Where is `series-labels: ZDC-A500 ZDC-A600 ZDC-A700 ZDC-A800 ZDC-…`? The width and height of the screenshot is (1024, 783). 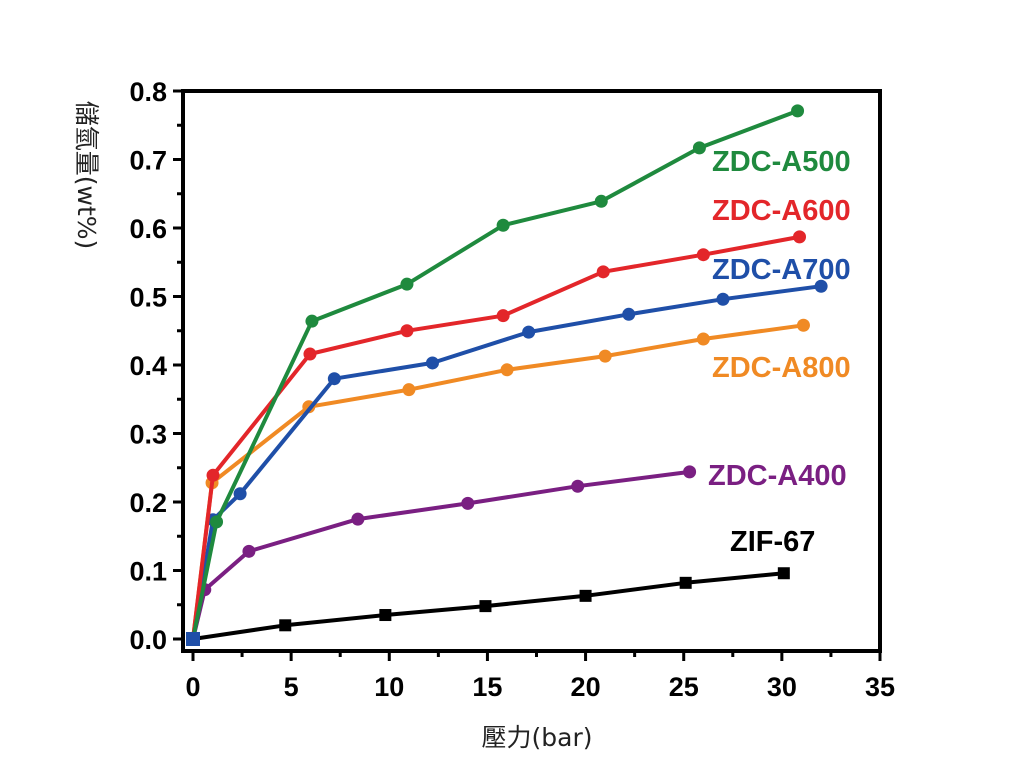
series-labels: ZDC-A500 ZDC-A600 ZDC-A700 ZDC-A800 ZDC-… is located at coordinates (779, 352).